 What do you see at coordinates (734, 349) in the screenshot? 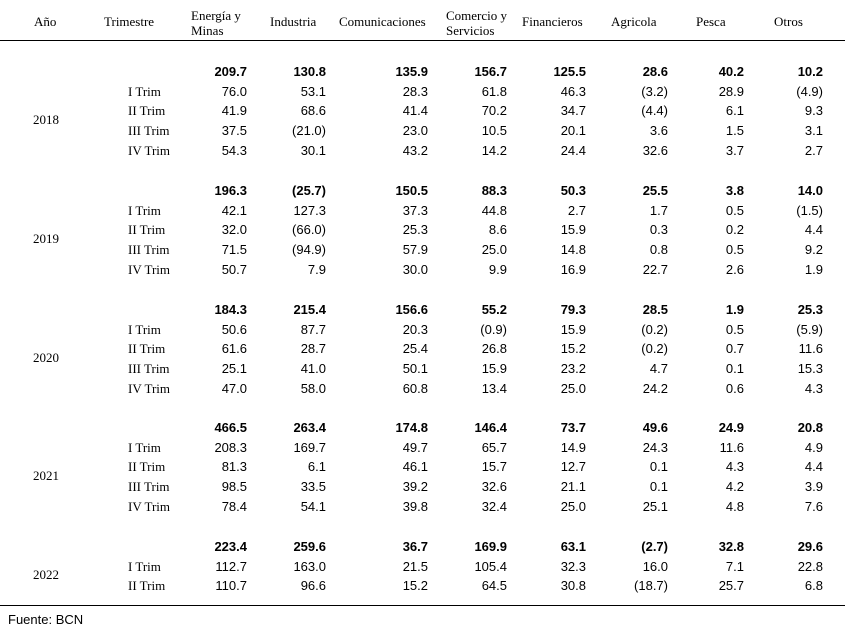
I see `value-cell: 0.7` at bounding box center [734, 349].